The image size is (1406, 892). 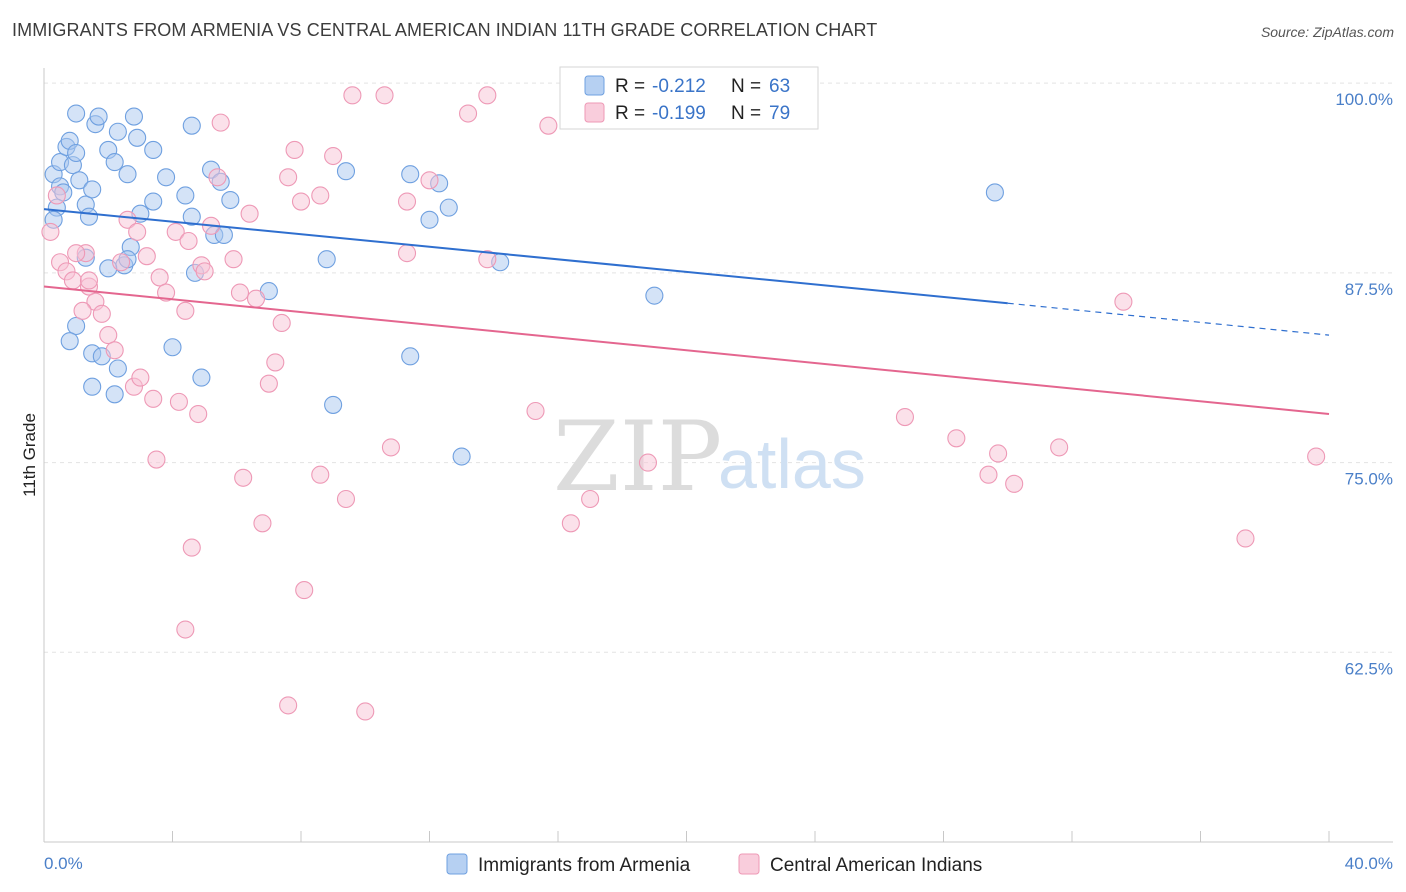 What do you see at coordinates (584, 865) in the screenshot?
I see `series-legend-label-armenia: Immigrants from Armenia` at bounding box center [584, 865].